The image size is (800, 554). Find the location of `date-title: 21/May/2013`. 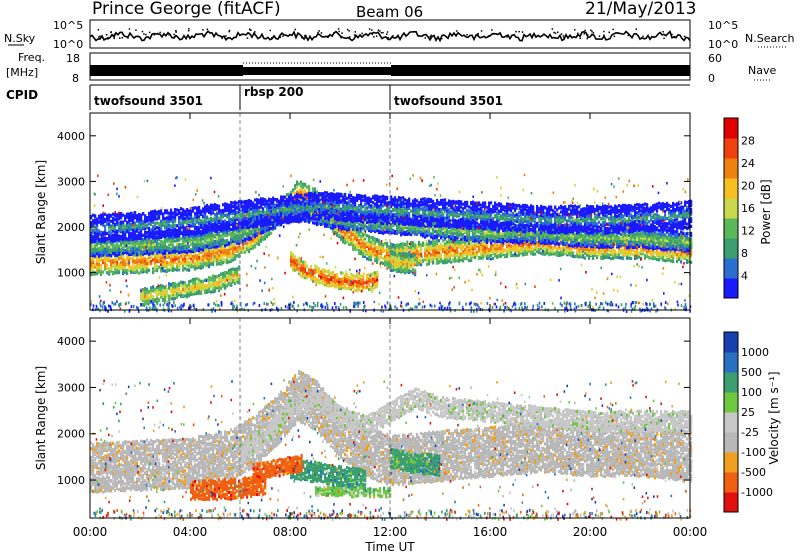

date-title: 21/May/2013 is located at coordinates (641, 9).